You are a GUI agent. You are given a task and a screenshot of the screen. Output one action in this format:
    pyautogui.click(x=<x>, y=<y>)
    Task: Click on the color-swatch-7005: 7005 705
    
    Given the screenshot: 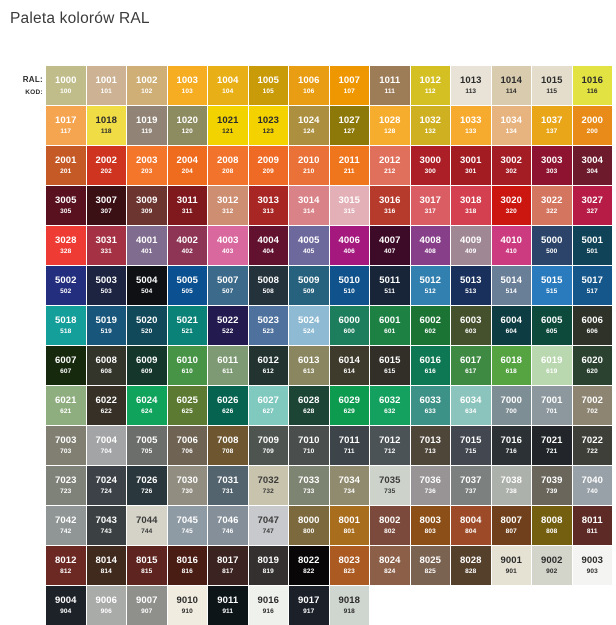 What is the action you would take?
    pyautogui.click(x=147, y=445)
    